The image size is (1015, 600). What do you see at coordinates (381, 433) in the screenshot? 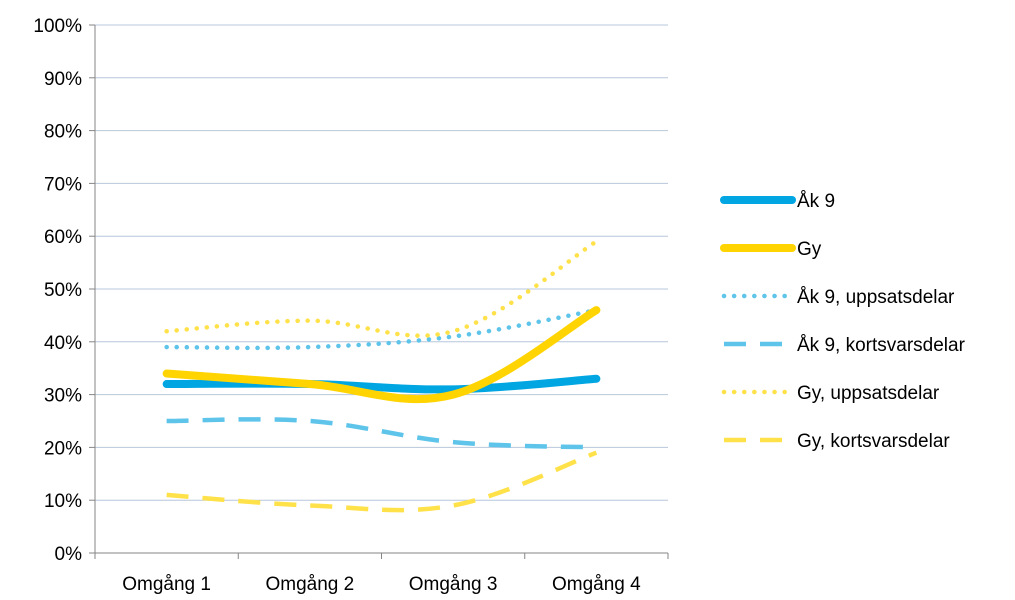
I see `series-line-ak-9-kortsvarsdelar` at bounding box center [381, 433].